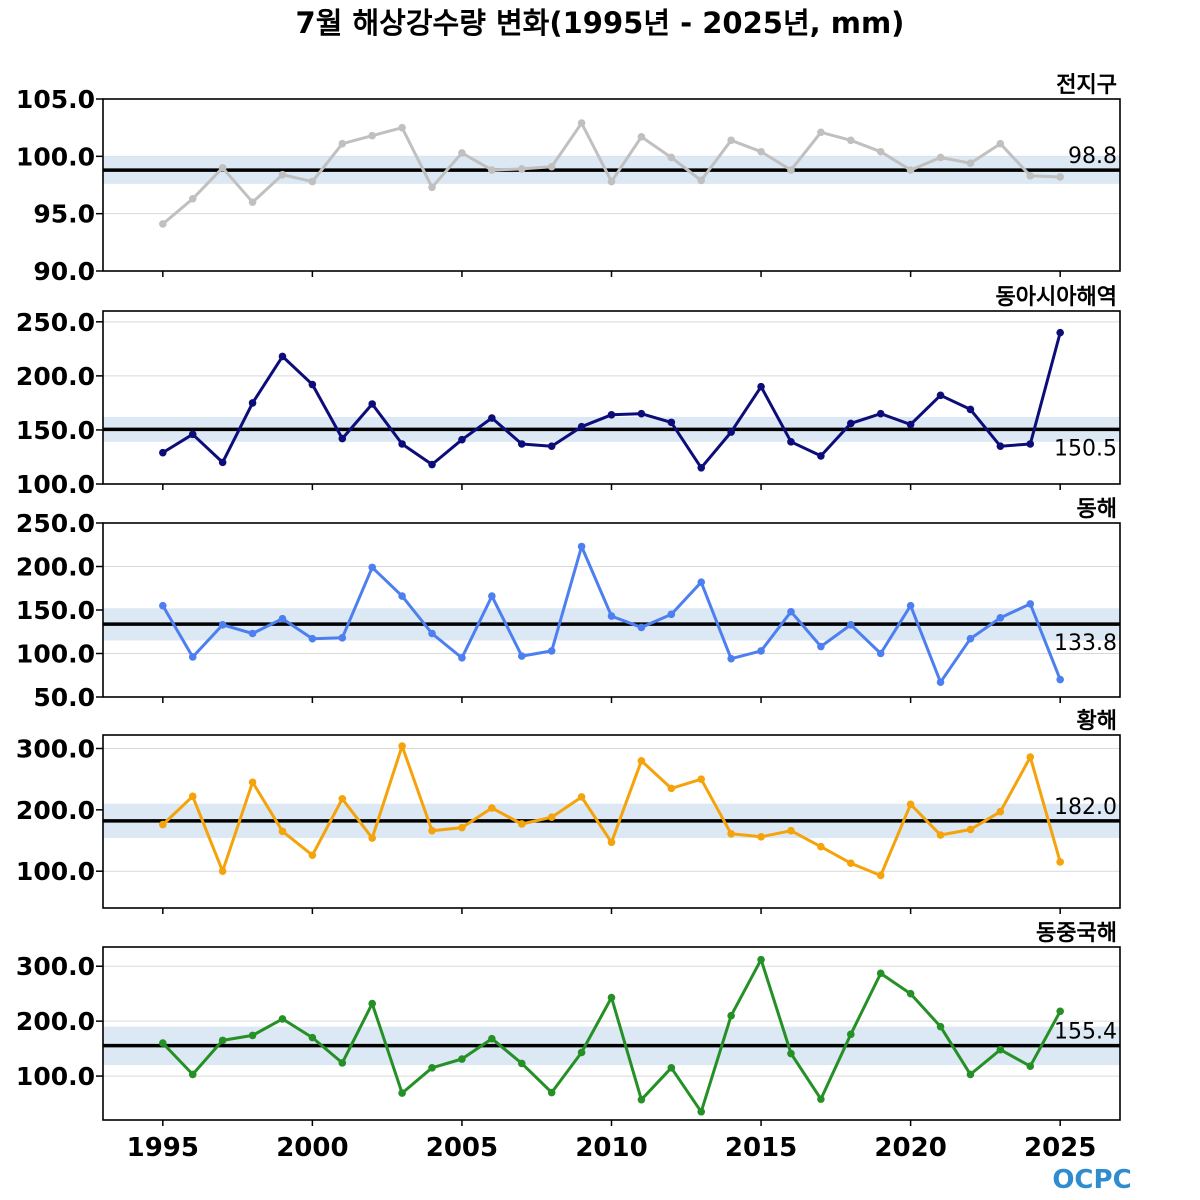  I want to click on y-tick-label: 90.0, so click(64, 271).